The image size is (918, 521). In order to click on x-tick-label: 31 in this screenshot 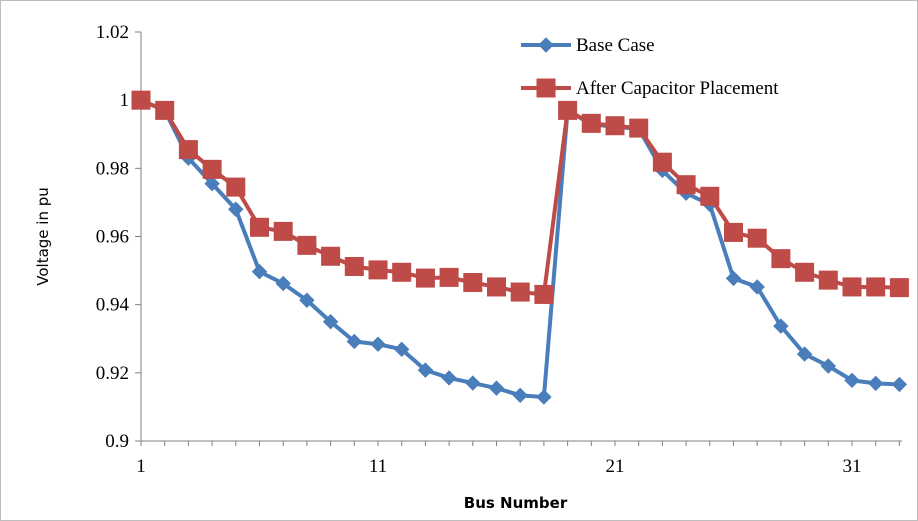, I will do `click(852, 466)`.